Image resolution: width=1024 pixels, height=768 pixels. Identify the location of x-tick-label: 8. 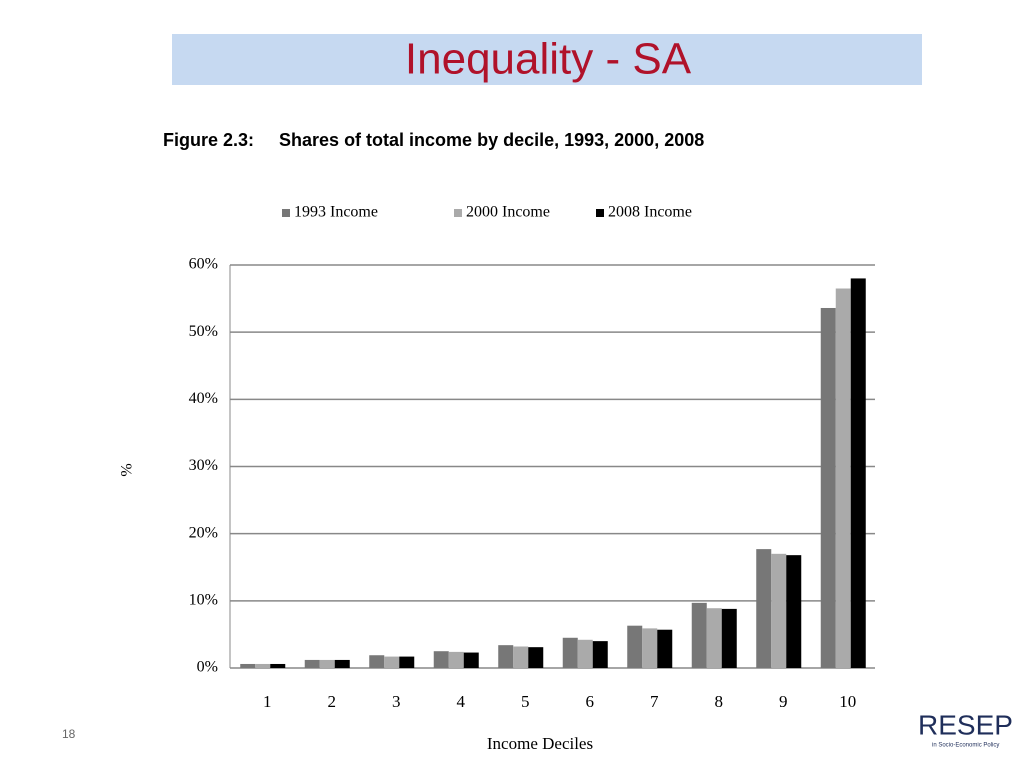
(719, 701).